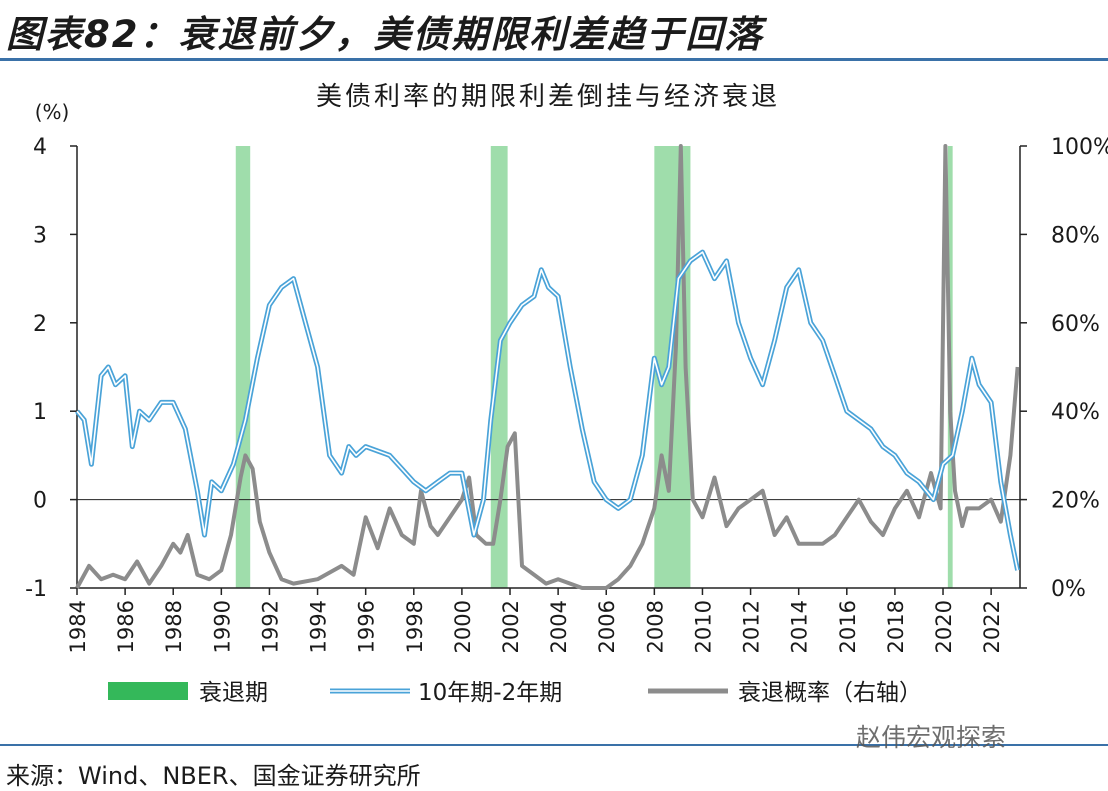 The image size is (1108, 791). Describe the element at coordinates (931, 737) in the screenshot. I see `watermark: 赵伟宏观探索` at that location.